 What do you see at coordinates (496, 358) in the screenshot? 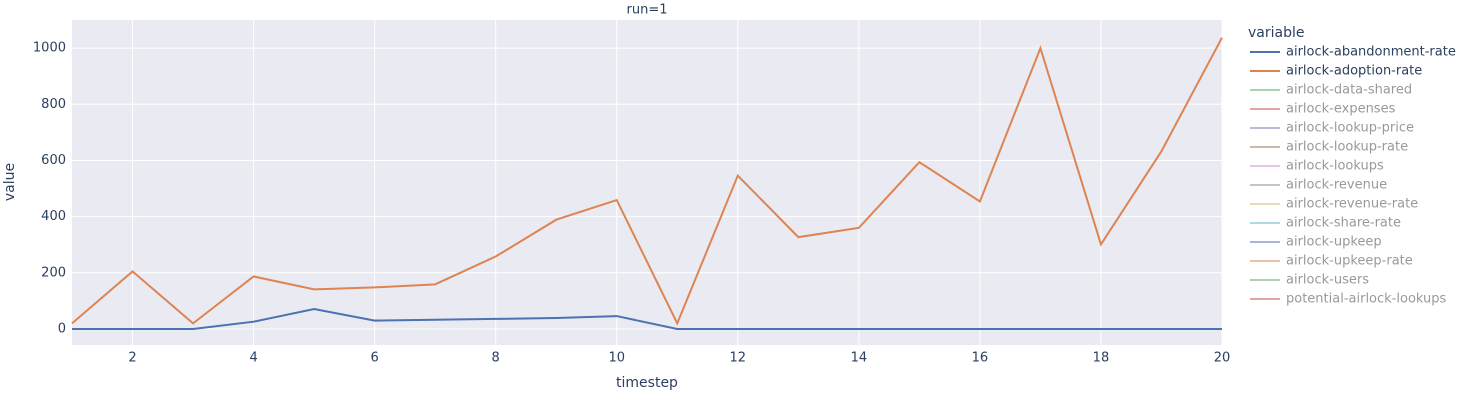
I see `x-tick-label: 8` at bounding box center [496, 358].